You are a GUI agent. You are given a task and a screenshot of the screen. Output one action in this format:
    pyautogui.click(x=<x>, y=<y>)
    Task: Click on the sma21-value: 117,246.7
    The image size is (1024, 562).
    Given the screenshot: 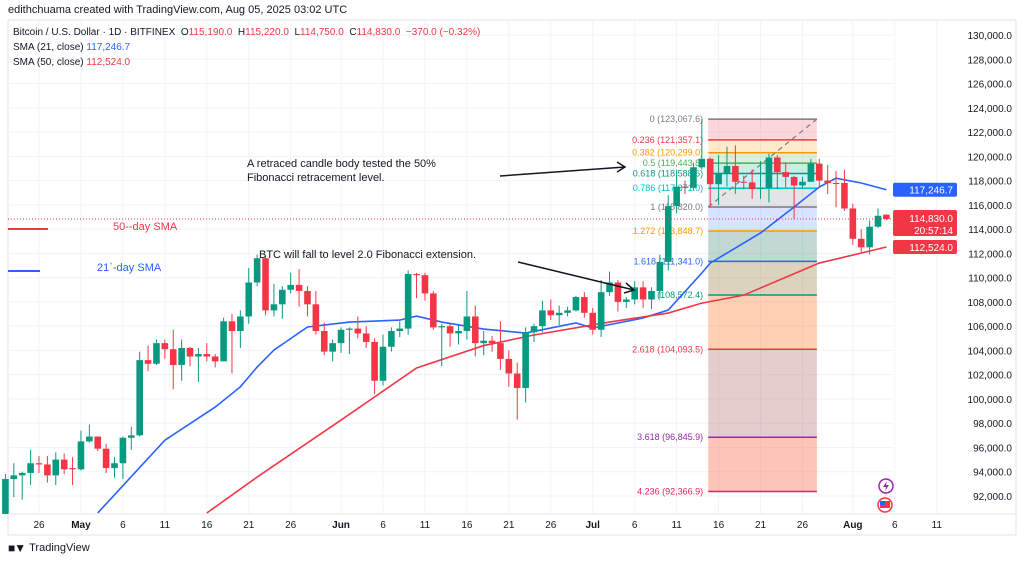 What is the action you would take?
    pyautogui.click(x=108, y=47)
    